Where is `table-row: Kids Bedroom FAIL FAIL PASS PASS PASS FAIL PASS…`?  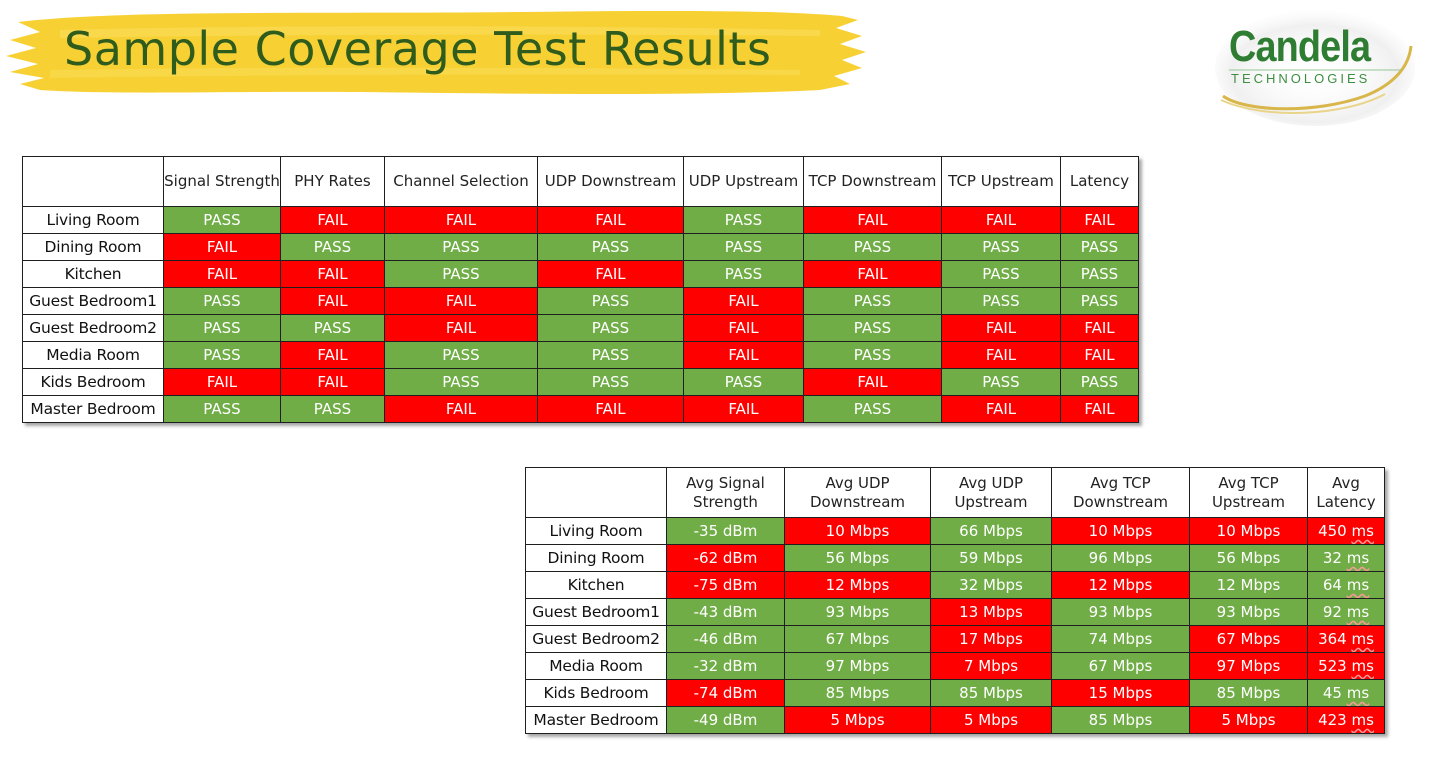
table-row: Kids Bedroom FAIL FAIL PASS PASS PASS FAIL PASS… is located at coordinates (580, 382).